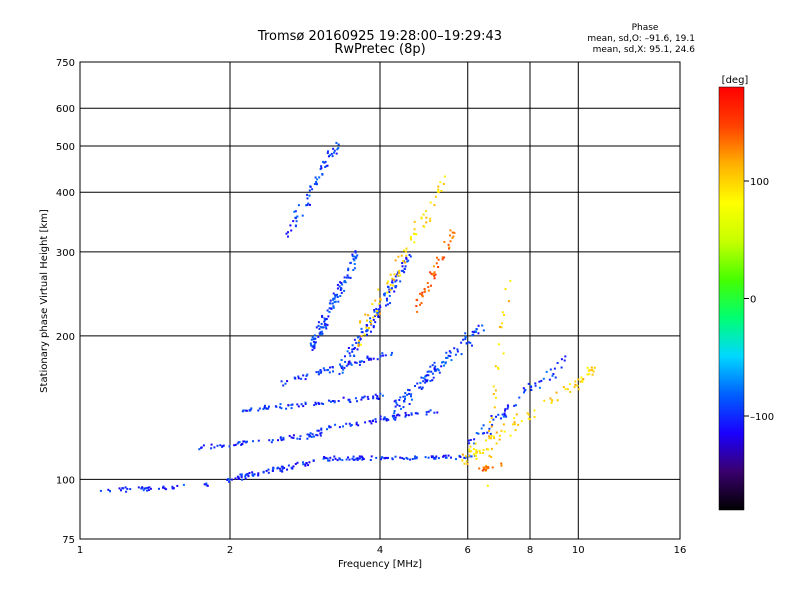 The width and height of the screenshot is (800, 600). I want to click on colorbar, so click(731, 298).